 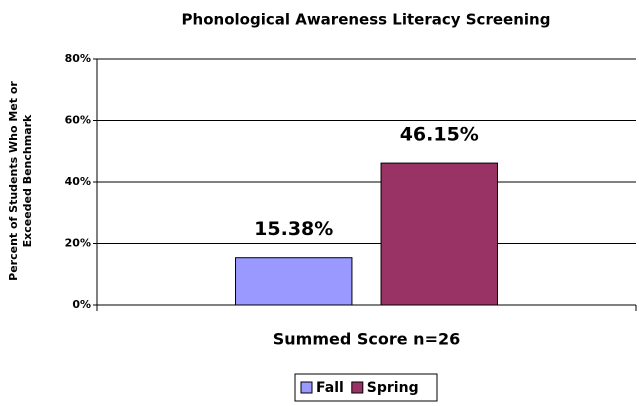 What do you see at coordinates (330, 388) in the screenshot?
I see `legend-label: Fall` at bounding box center [330, 388].